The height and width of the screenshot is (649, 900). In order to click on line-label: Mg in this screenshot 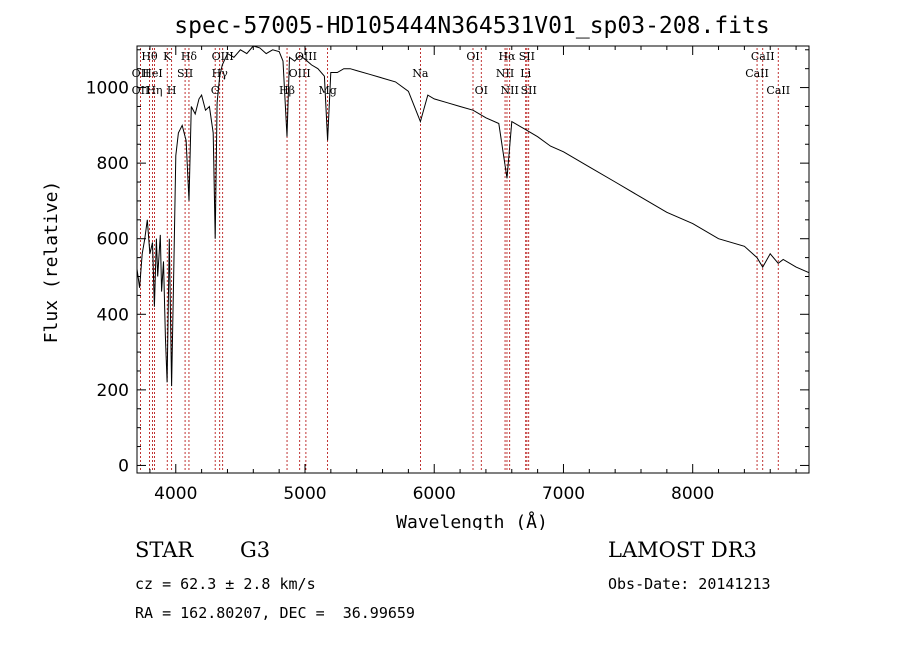, I will do `click(327, 90)`.